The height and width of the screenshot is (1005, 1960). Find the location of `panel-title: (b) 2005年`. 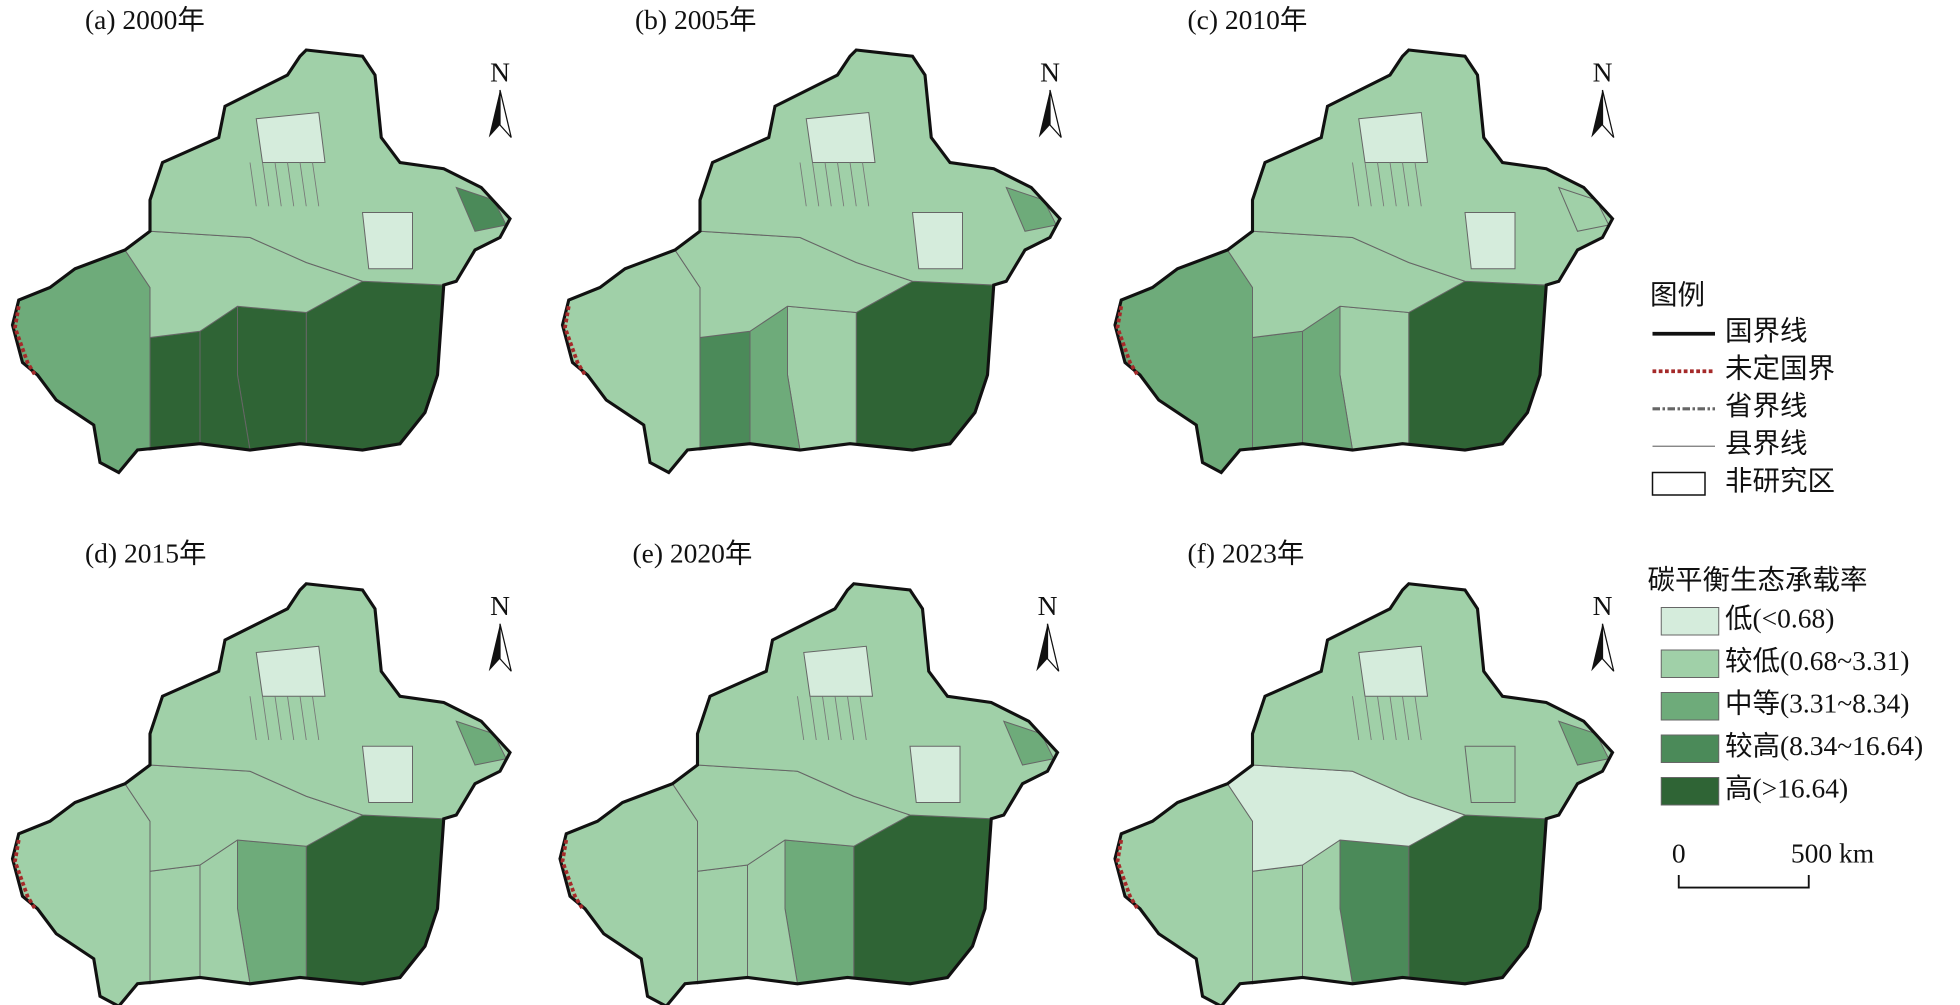

panel-title: (b) 2005年 is located at coordinates (695, 19).